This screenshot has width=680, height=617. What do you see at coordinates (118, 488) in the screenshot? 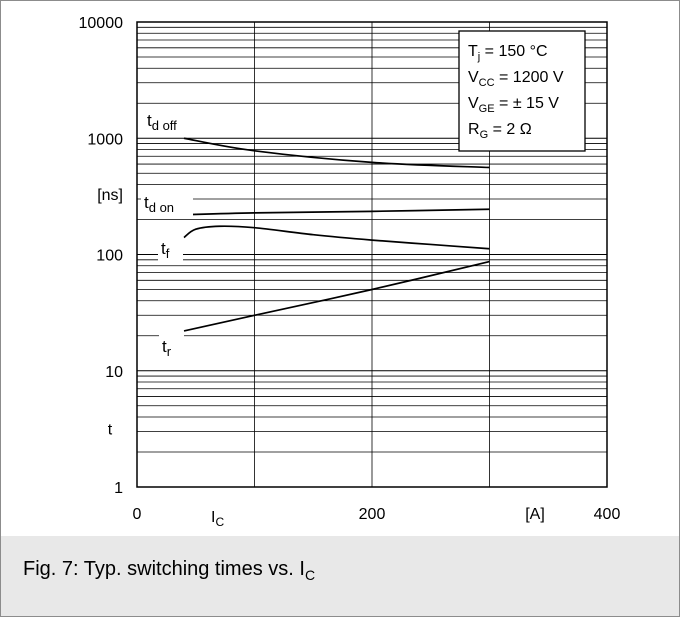
I see `y-tick-label: 1` at bounding box center [118, 488].